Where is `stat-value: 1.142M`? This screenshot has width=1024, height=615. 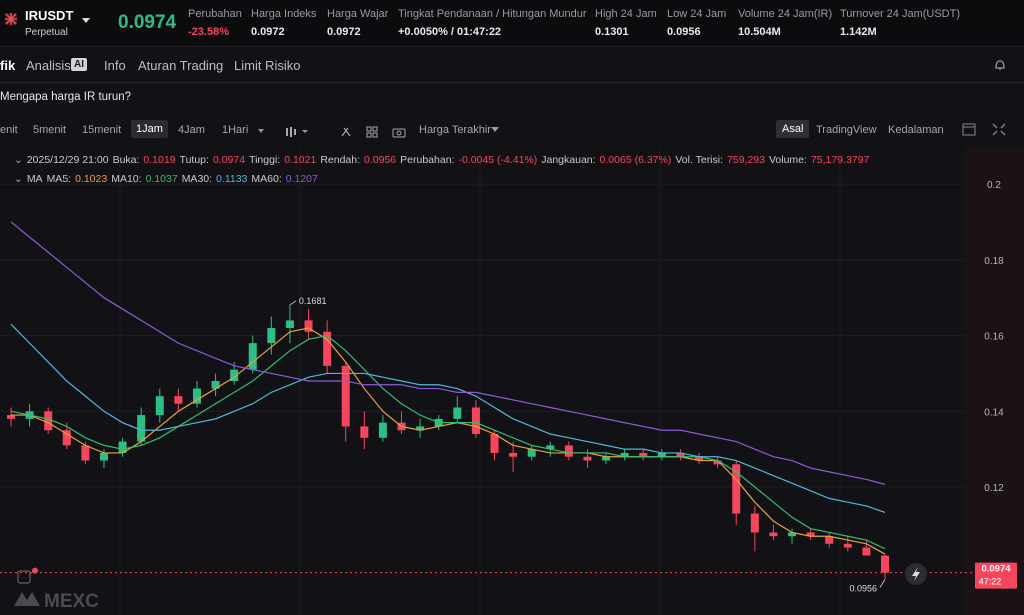 stat-value: 1.142M is located at coordinates (858, 32).